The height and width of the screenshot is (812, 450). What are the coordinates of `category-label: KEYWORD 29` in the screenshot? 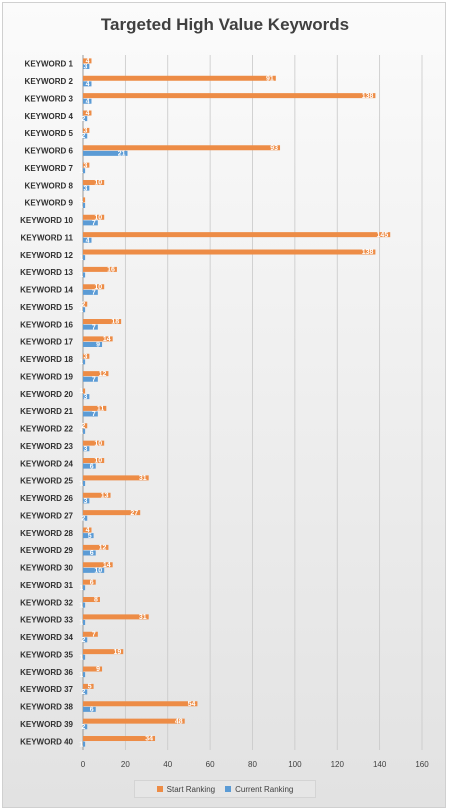 It's located at (46, 550).